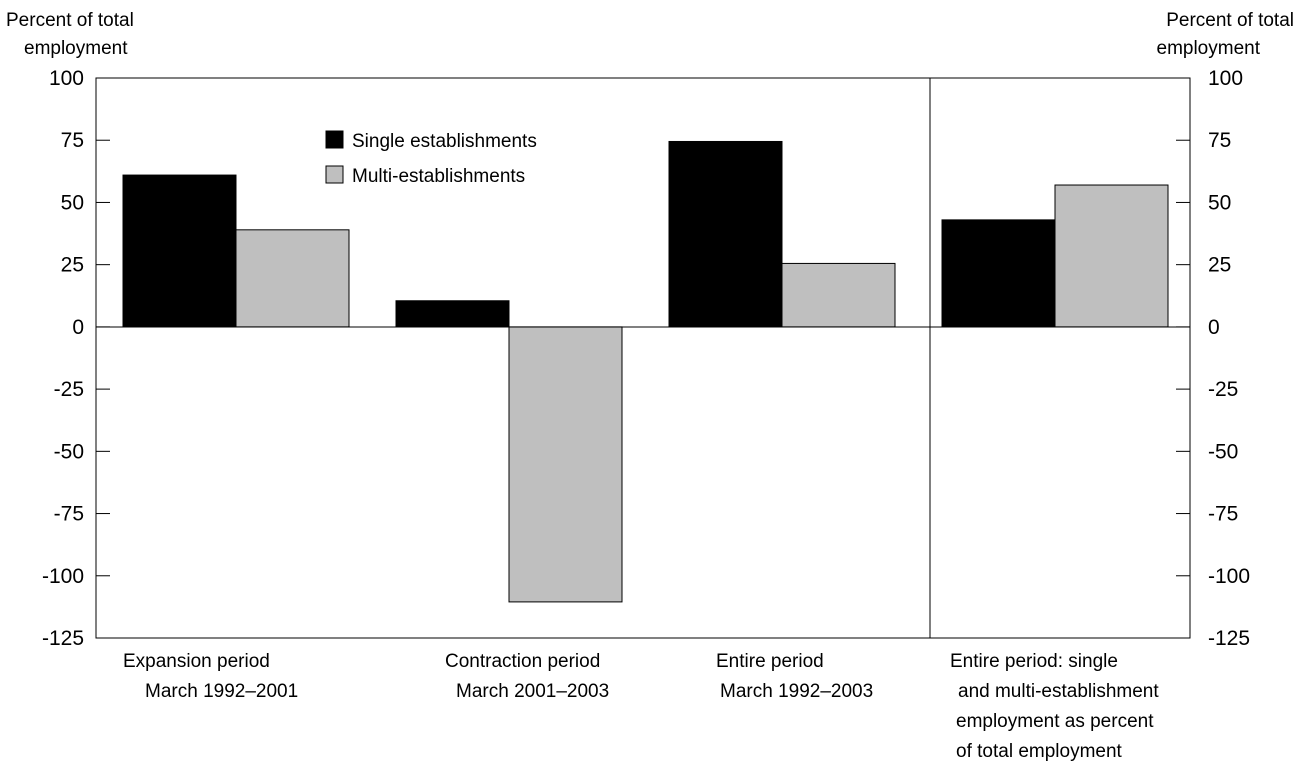 This screenshot has height=768, width=1306. What do you see at coordinates (1223, 451) in the screenshot?
I see `y-tick-label-right: -50` at bounding box center [1223, 451].